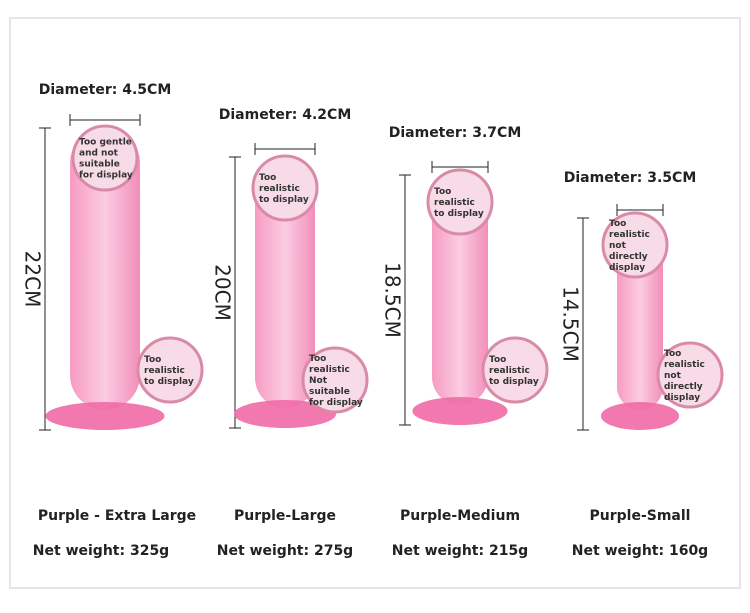 The image size is (750, 613). What do you see at coordinates (285, 516) in the screenshot?
I see `product-name: Purple-Large` at bounding box center [285, 516].